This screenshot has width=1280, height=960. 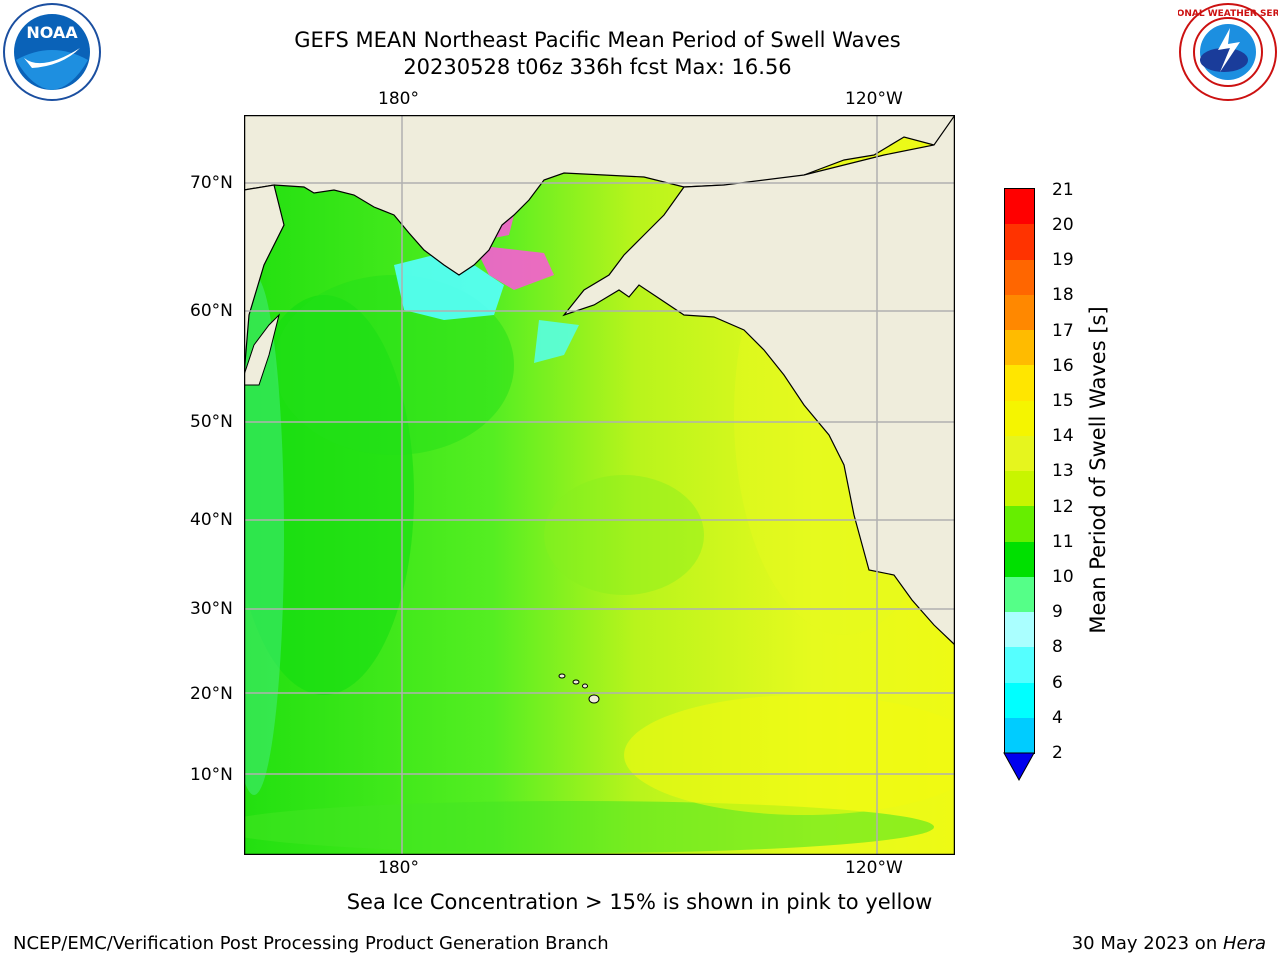 What do you see at coordinates (52, 32) in the screenshot?
I see `svg-text: NOAA` at bounding box center [52, 32].